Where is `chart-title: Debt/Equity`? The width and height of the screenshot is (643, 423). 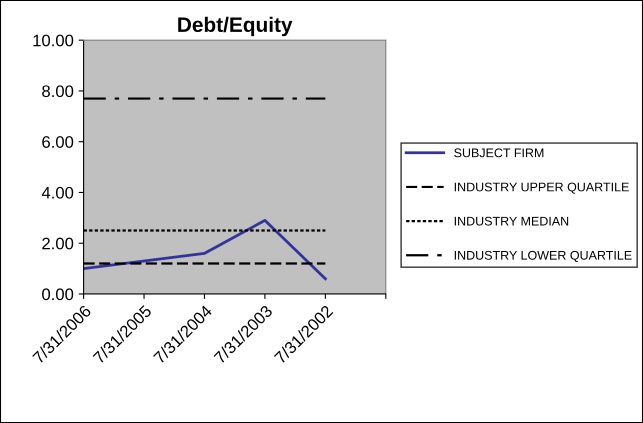
chart-title: Debt/Equity is located at coordinates (235, 26).